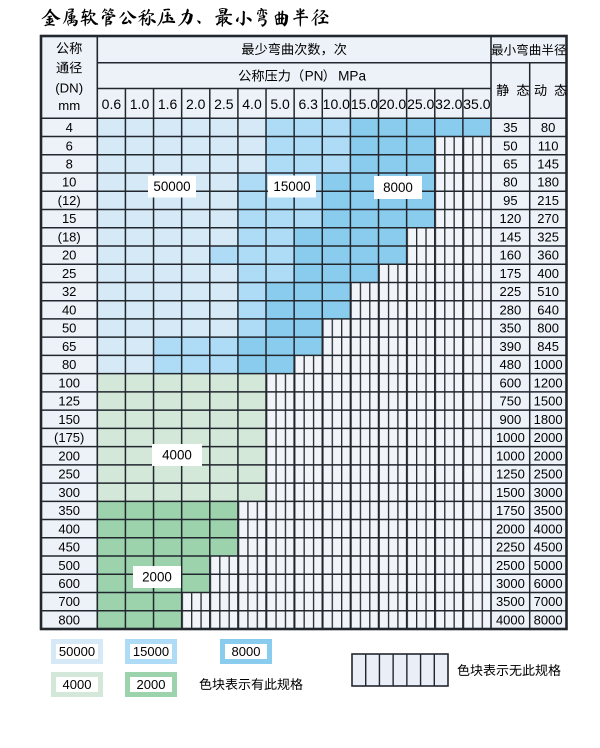  Describe the element at coordinates (69, 145) in the screenshot. I see `svg-text: 6` at that location.